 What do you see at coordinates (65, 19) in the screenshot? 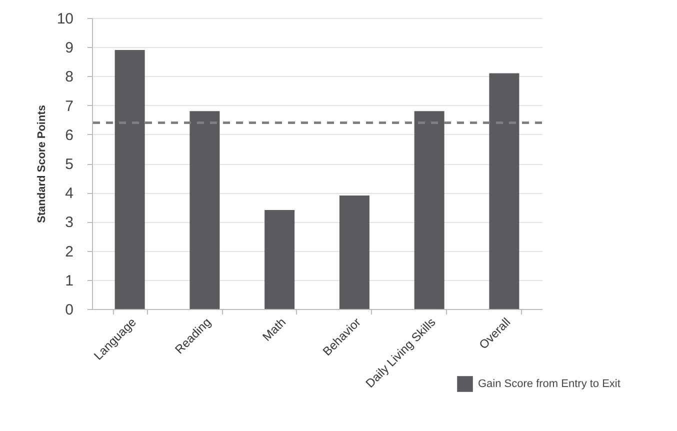
I see `y-tick-label: 10` at bounding box center [65, 19].